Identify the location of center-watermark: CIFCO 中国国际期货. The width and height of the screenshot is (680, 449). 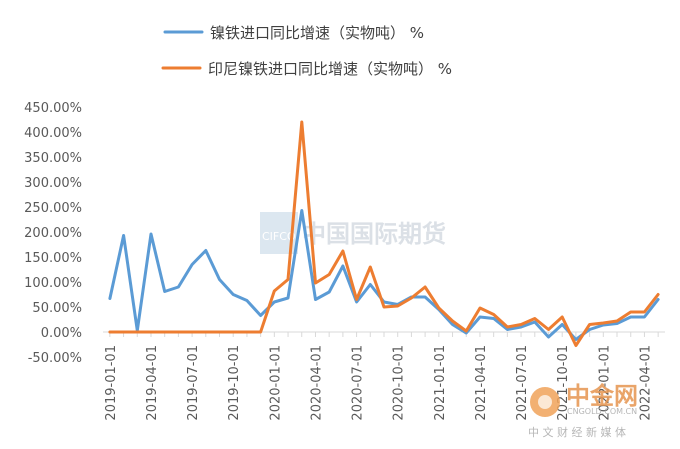
(353, 233).